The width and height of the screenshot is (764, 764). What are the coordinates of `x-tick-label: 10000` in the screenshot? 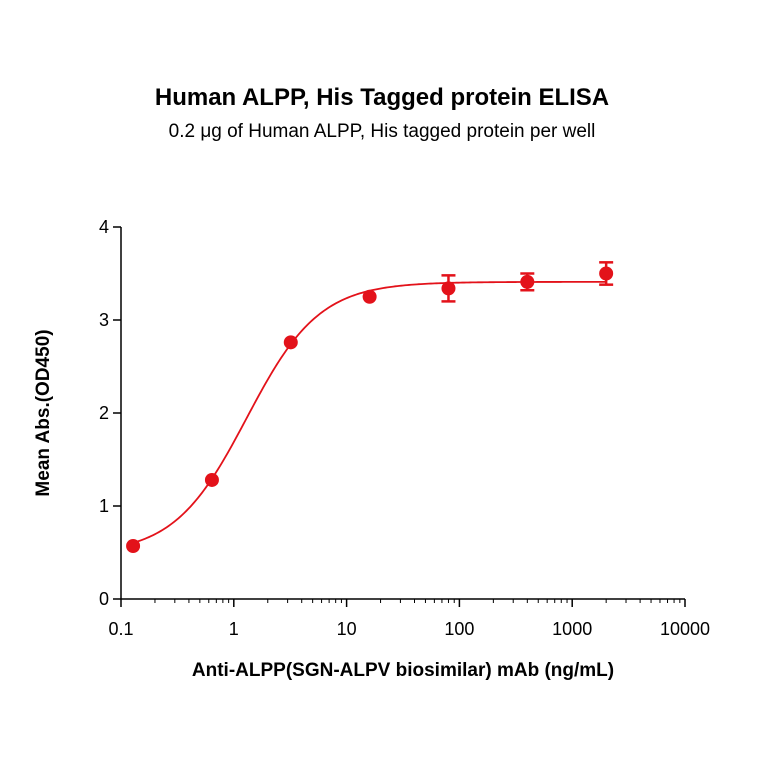 It's located at (685, 629).